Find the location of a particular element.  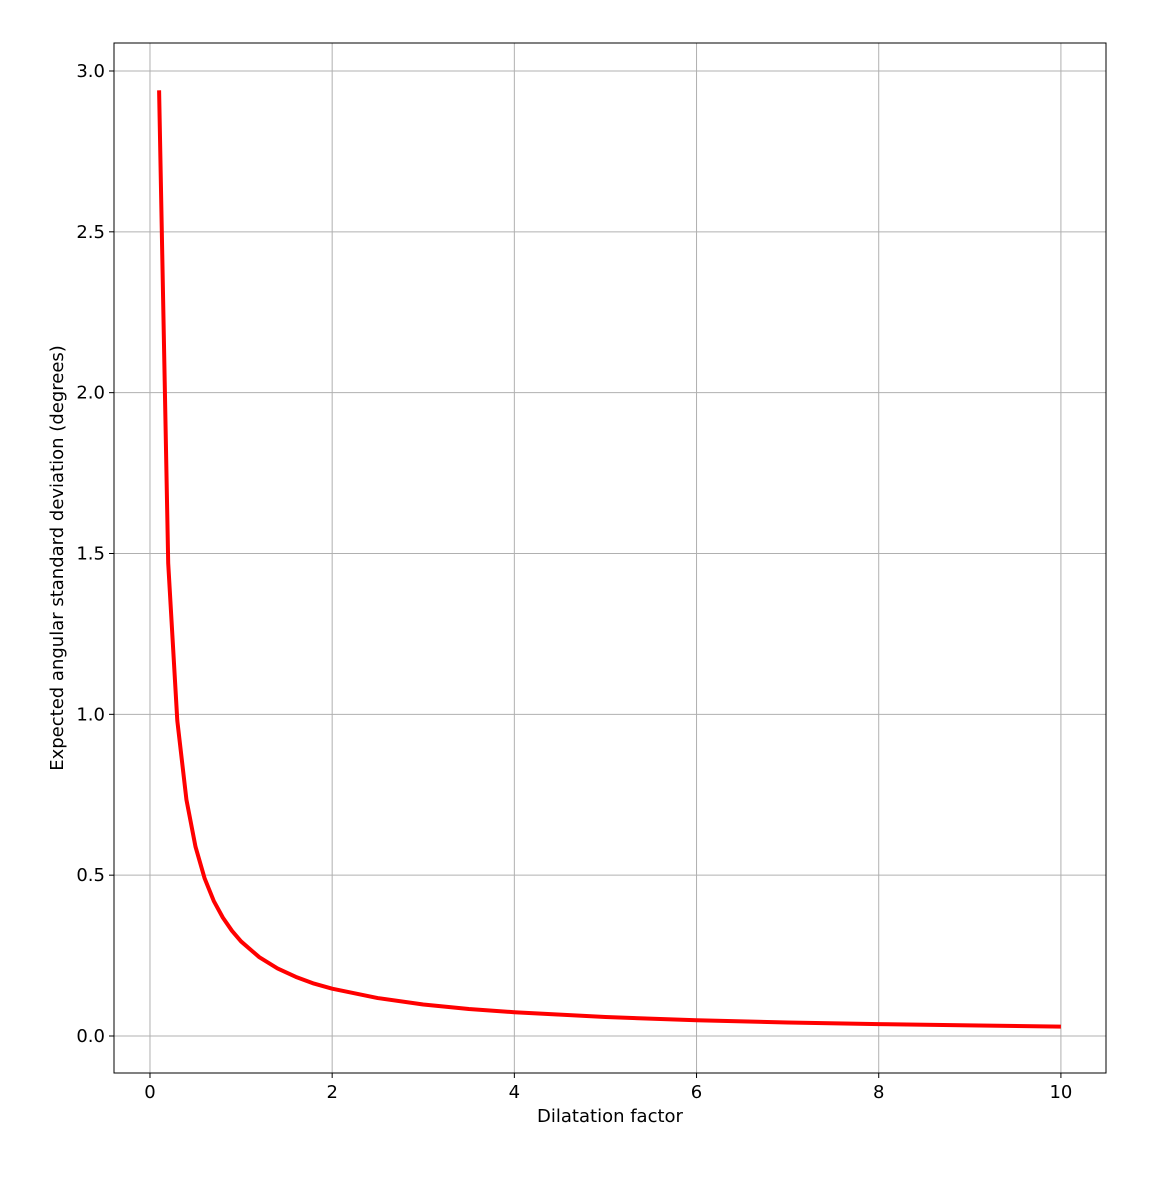

x-axis-label: Dilatation factor is located at coordinates (610, 1116).